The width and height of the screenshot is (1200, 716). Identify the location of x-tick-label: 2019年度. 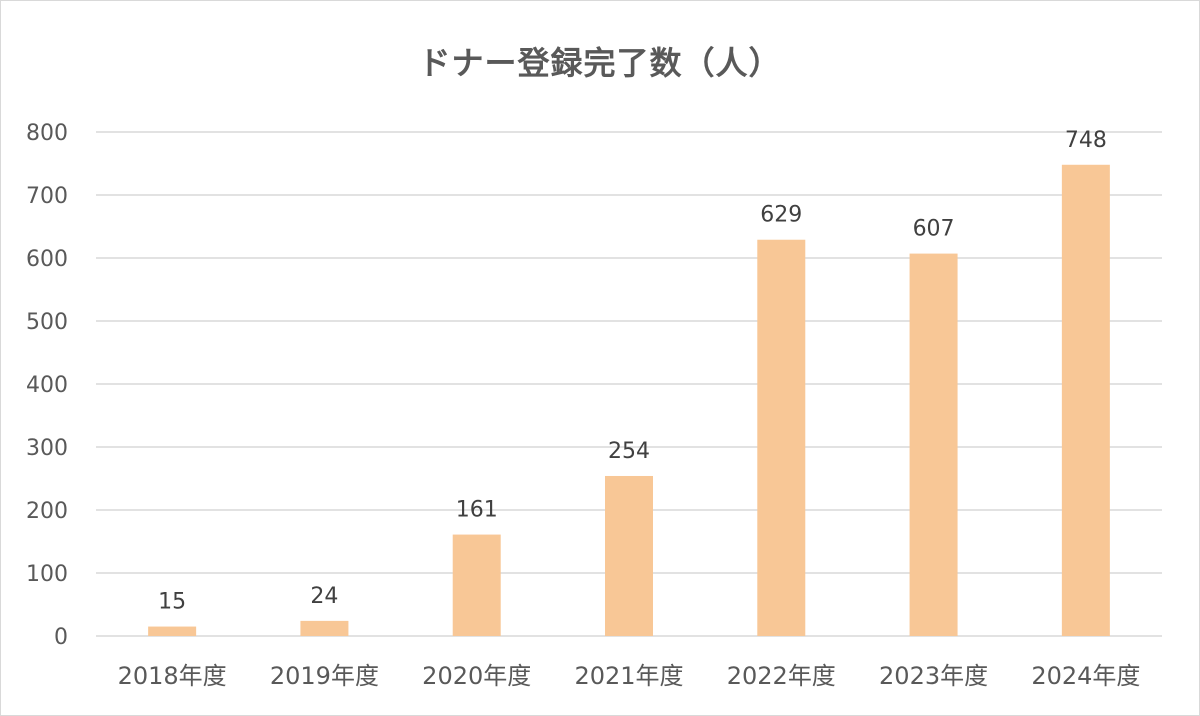
(324, 676).